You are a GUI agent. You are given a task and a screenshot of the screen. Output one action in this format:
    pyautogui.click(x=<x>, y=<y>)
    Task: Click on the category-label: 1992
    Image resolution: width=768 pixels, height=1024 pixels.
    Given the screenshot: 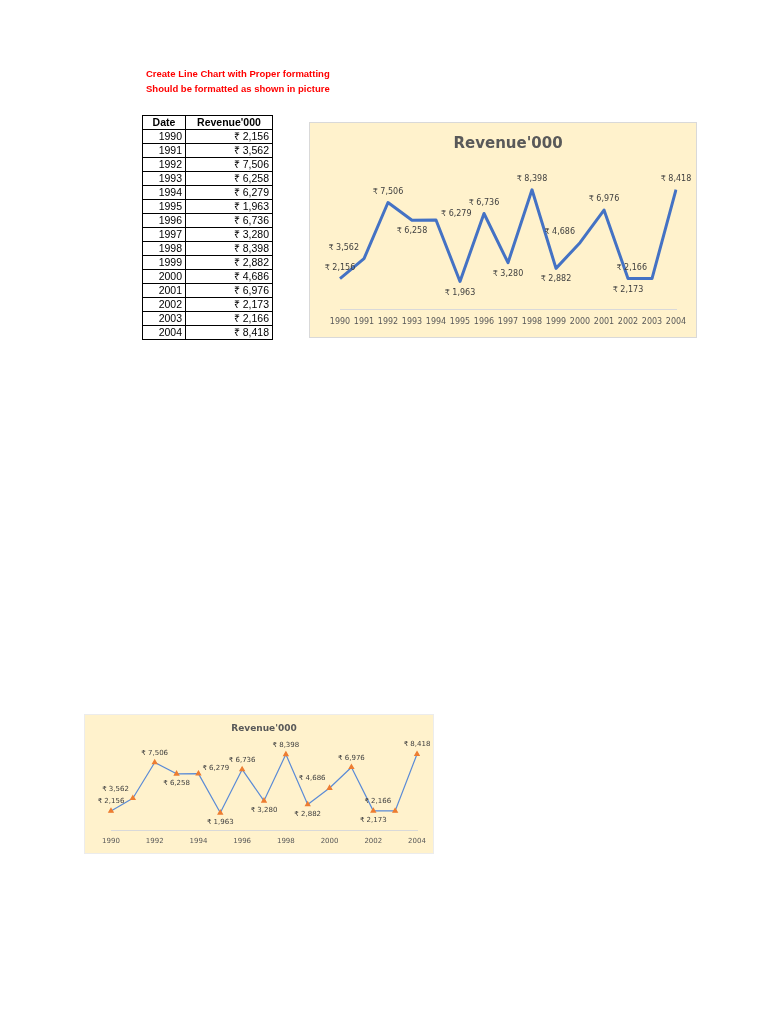 What is the action you would take?
    pyautogui.click(x=170, y=164)
    